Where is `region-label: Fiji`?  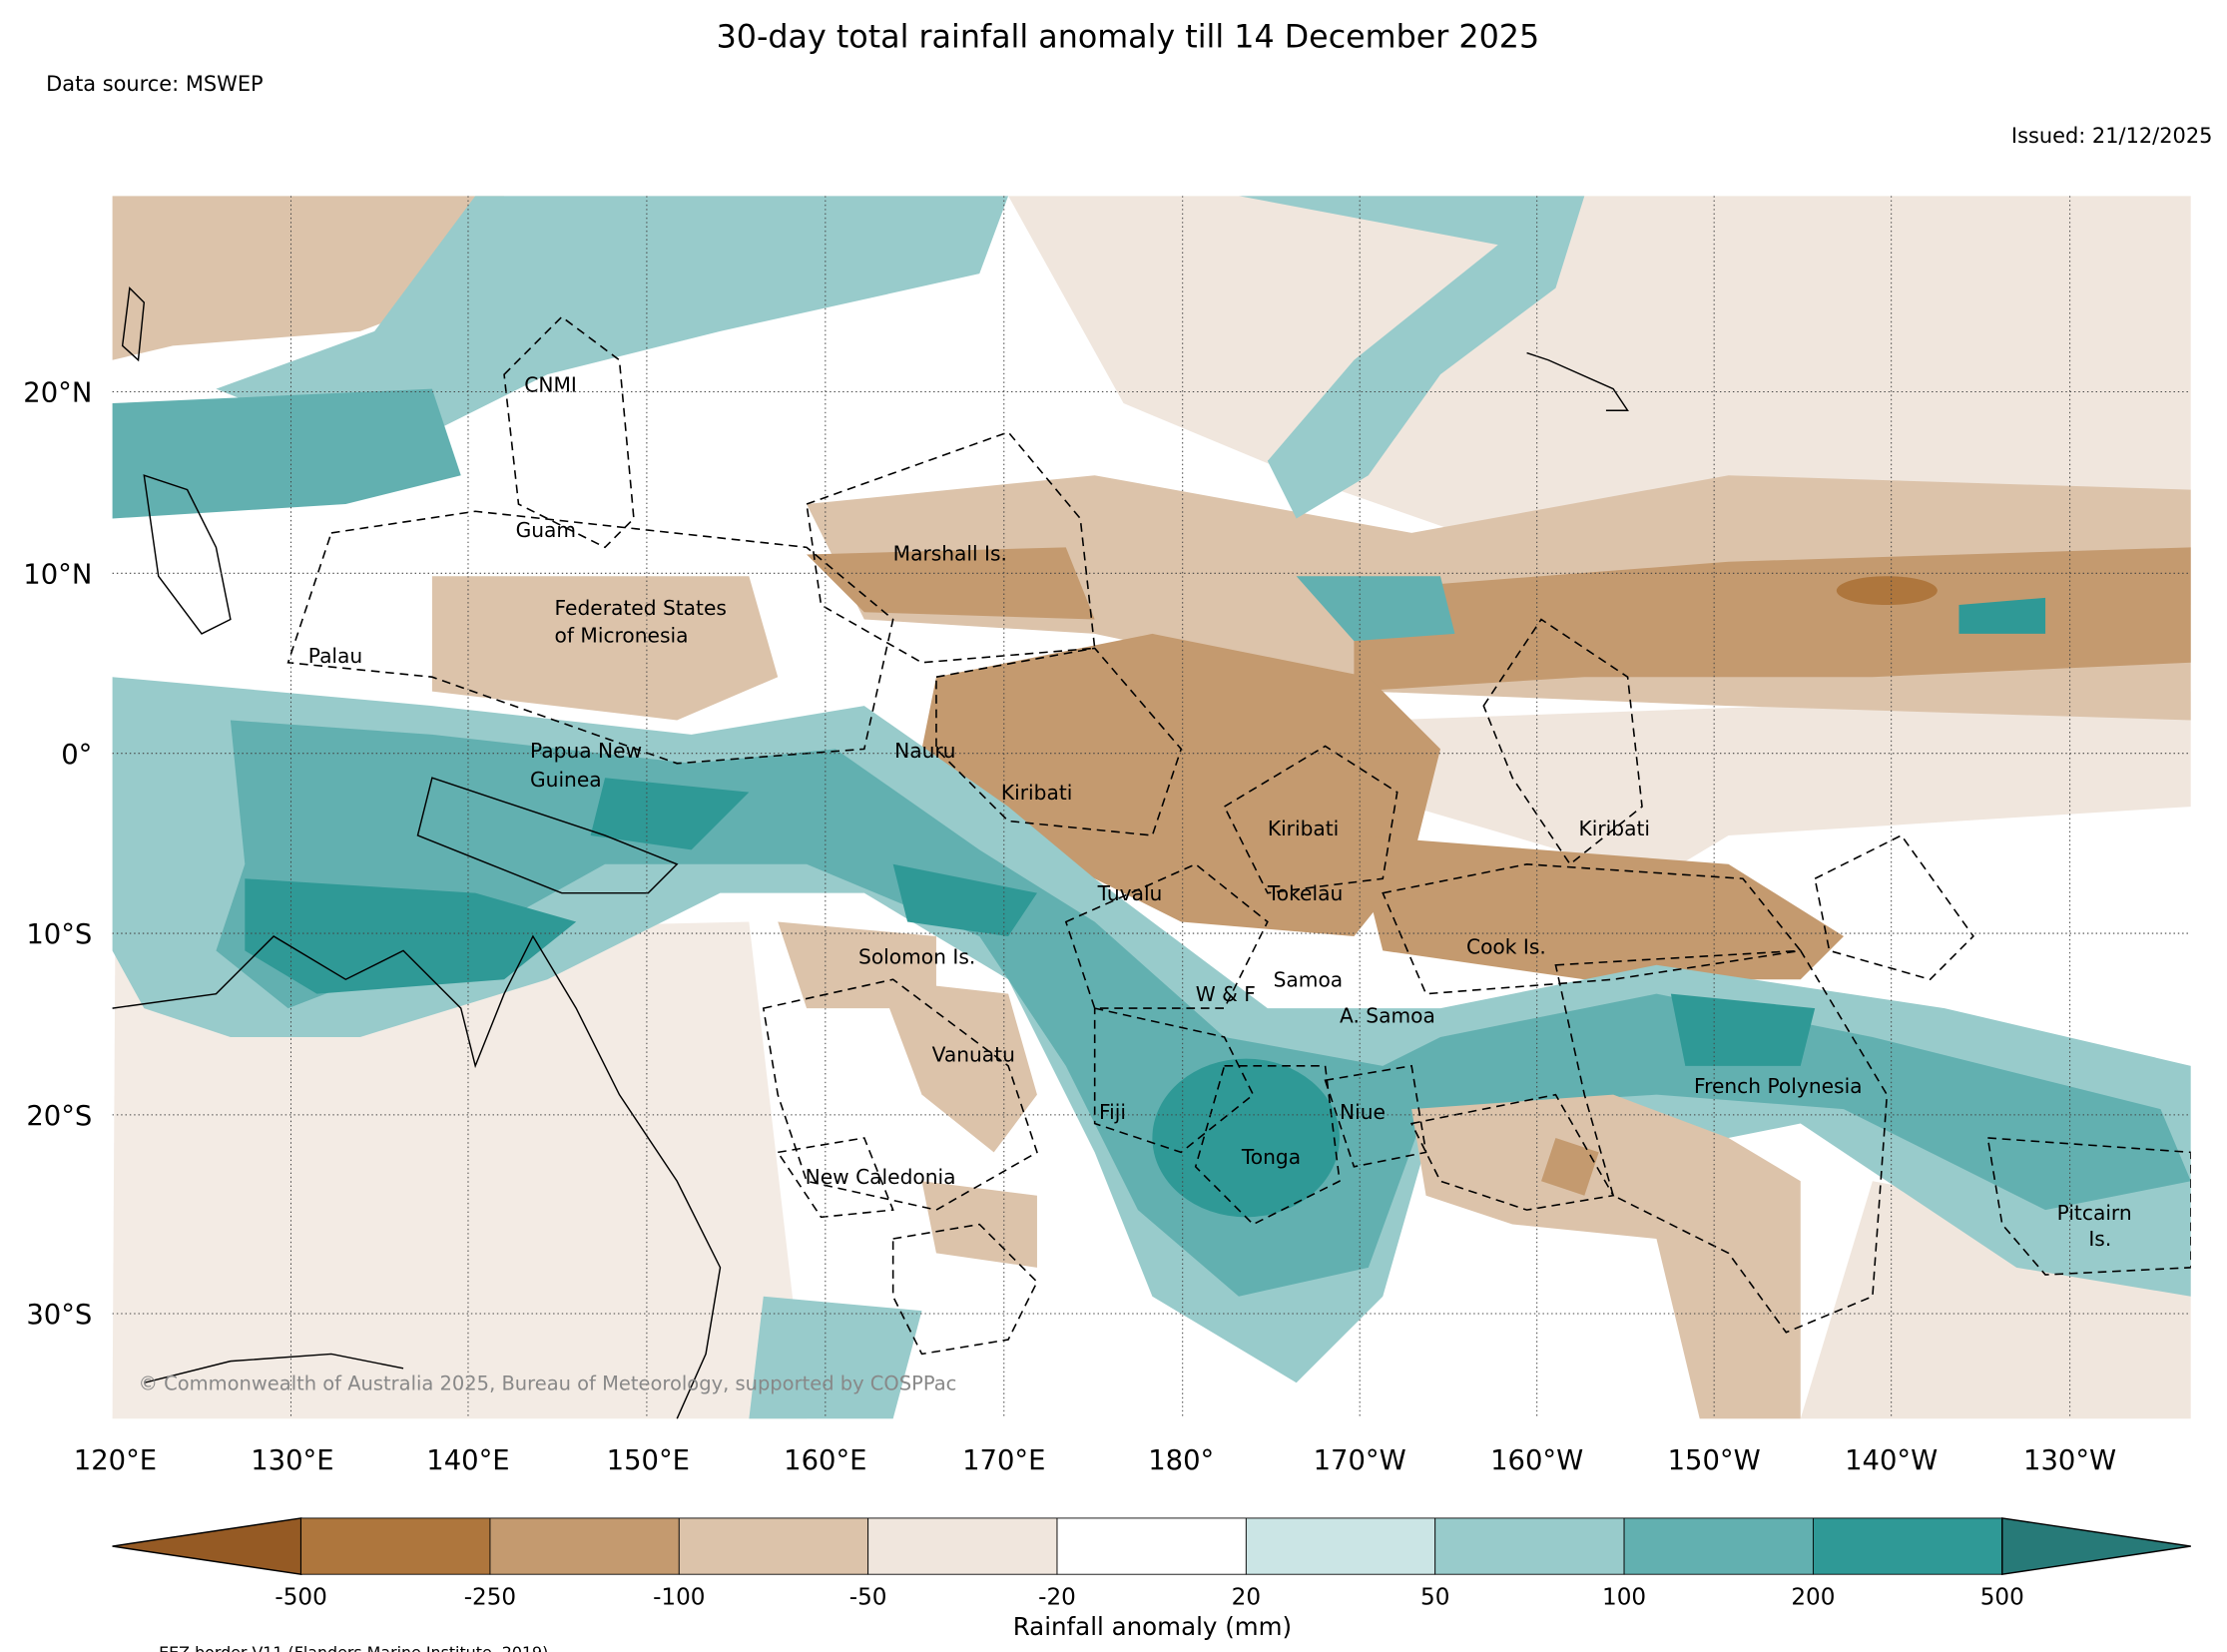
region-label: Fiji is located at coordinates (1112, 1112).